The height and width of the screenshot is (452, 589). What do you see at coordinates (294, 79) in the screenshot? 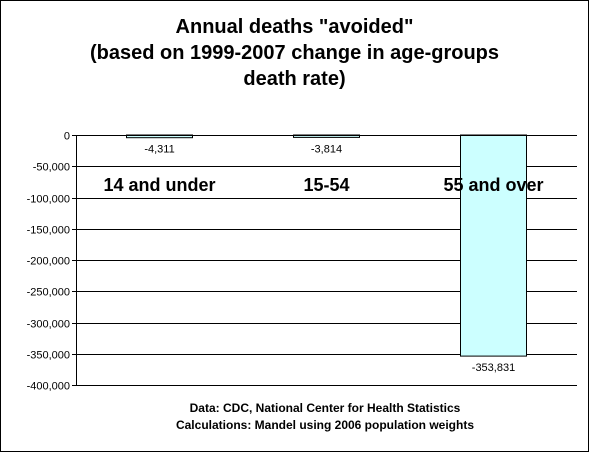
I see `chart-title-line-3: death rate)` at bounding box center [294, 79].